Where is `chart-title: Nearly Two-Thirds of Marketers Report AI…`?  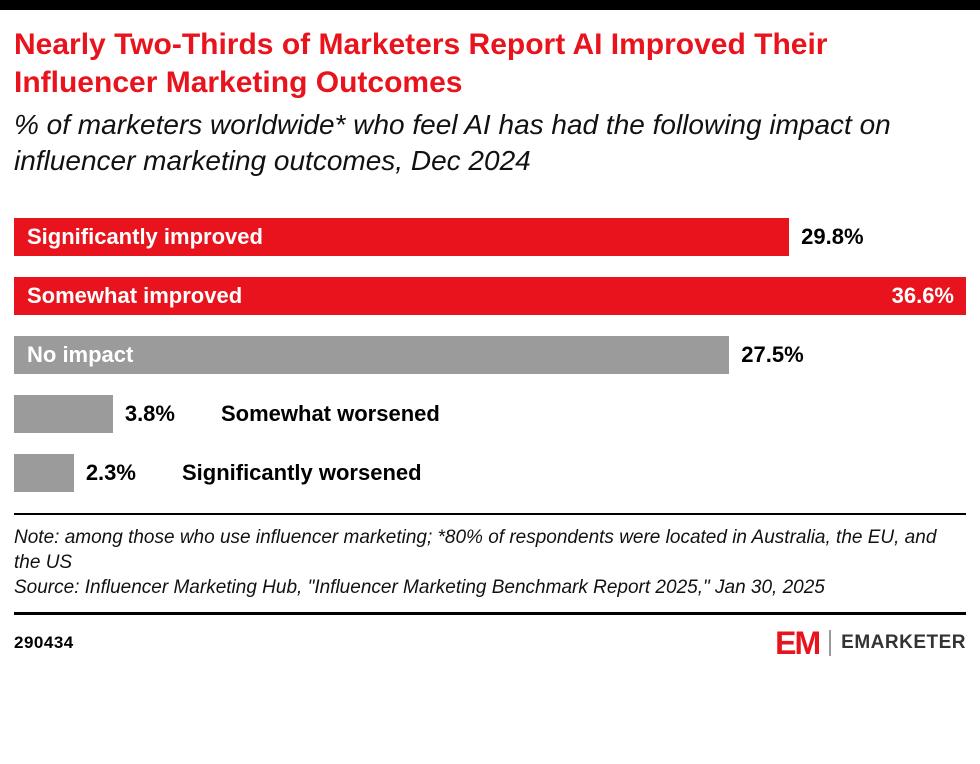
chart-title: Nearly Two-Thirds of Marketers Report AI… is located at coordinates (421, 63).